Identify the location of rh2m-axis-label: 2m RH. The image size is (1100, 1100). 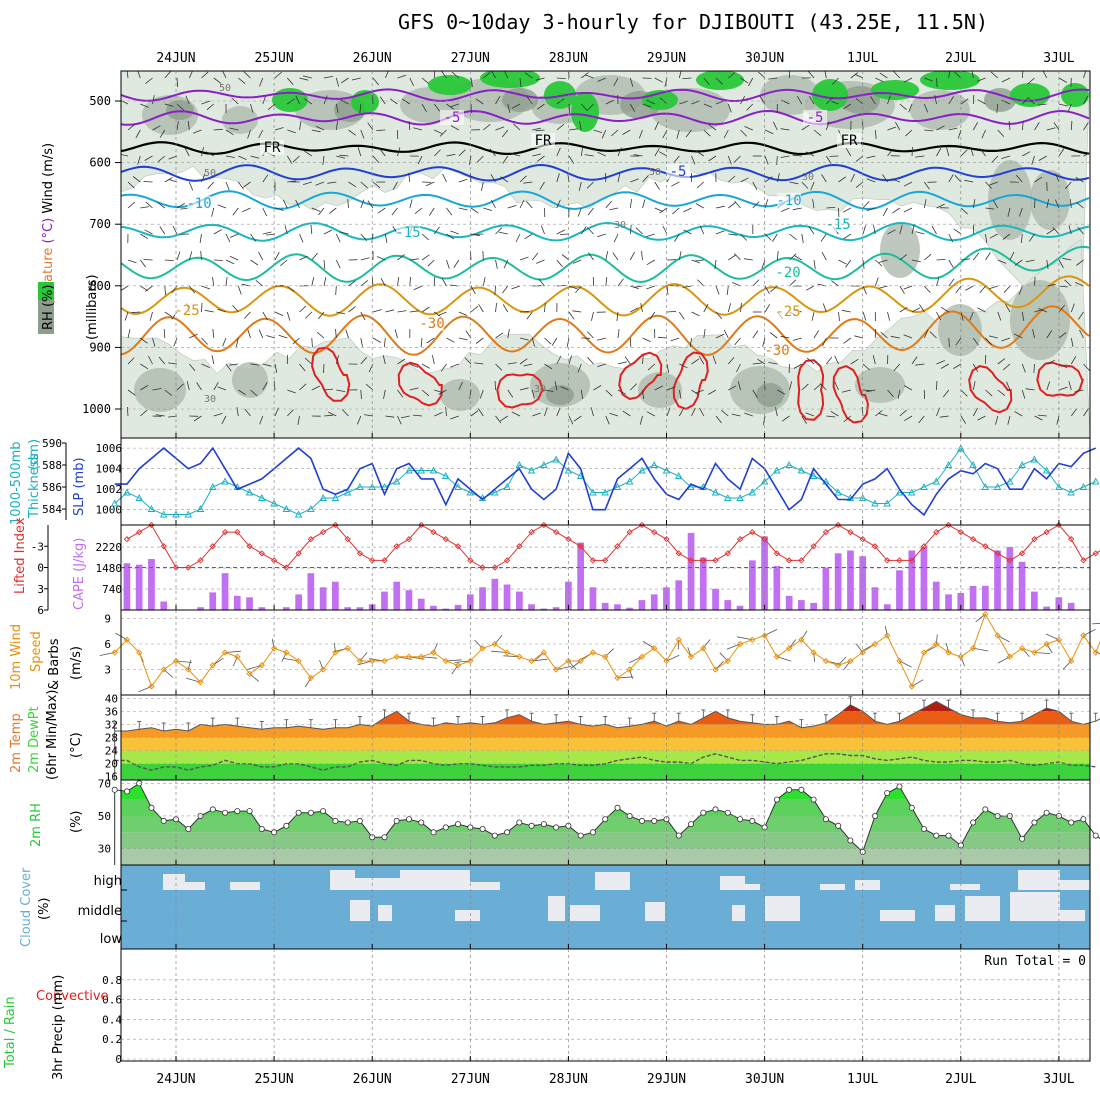
(36, 825).